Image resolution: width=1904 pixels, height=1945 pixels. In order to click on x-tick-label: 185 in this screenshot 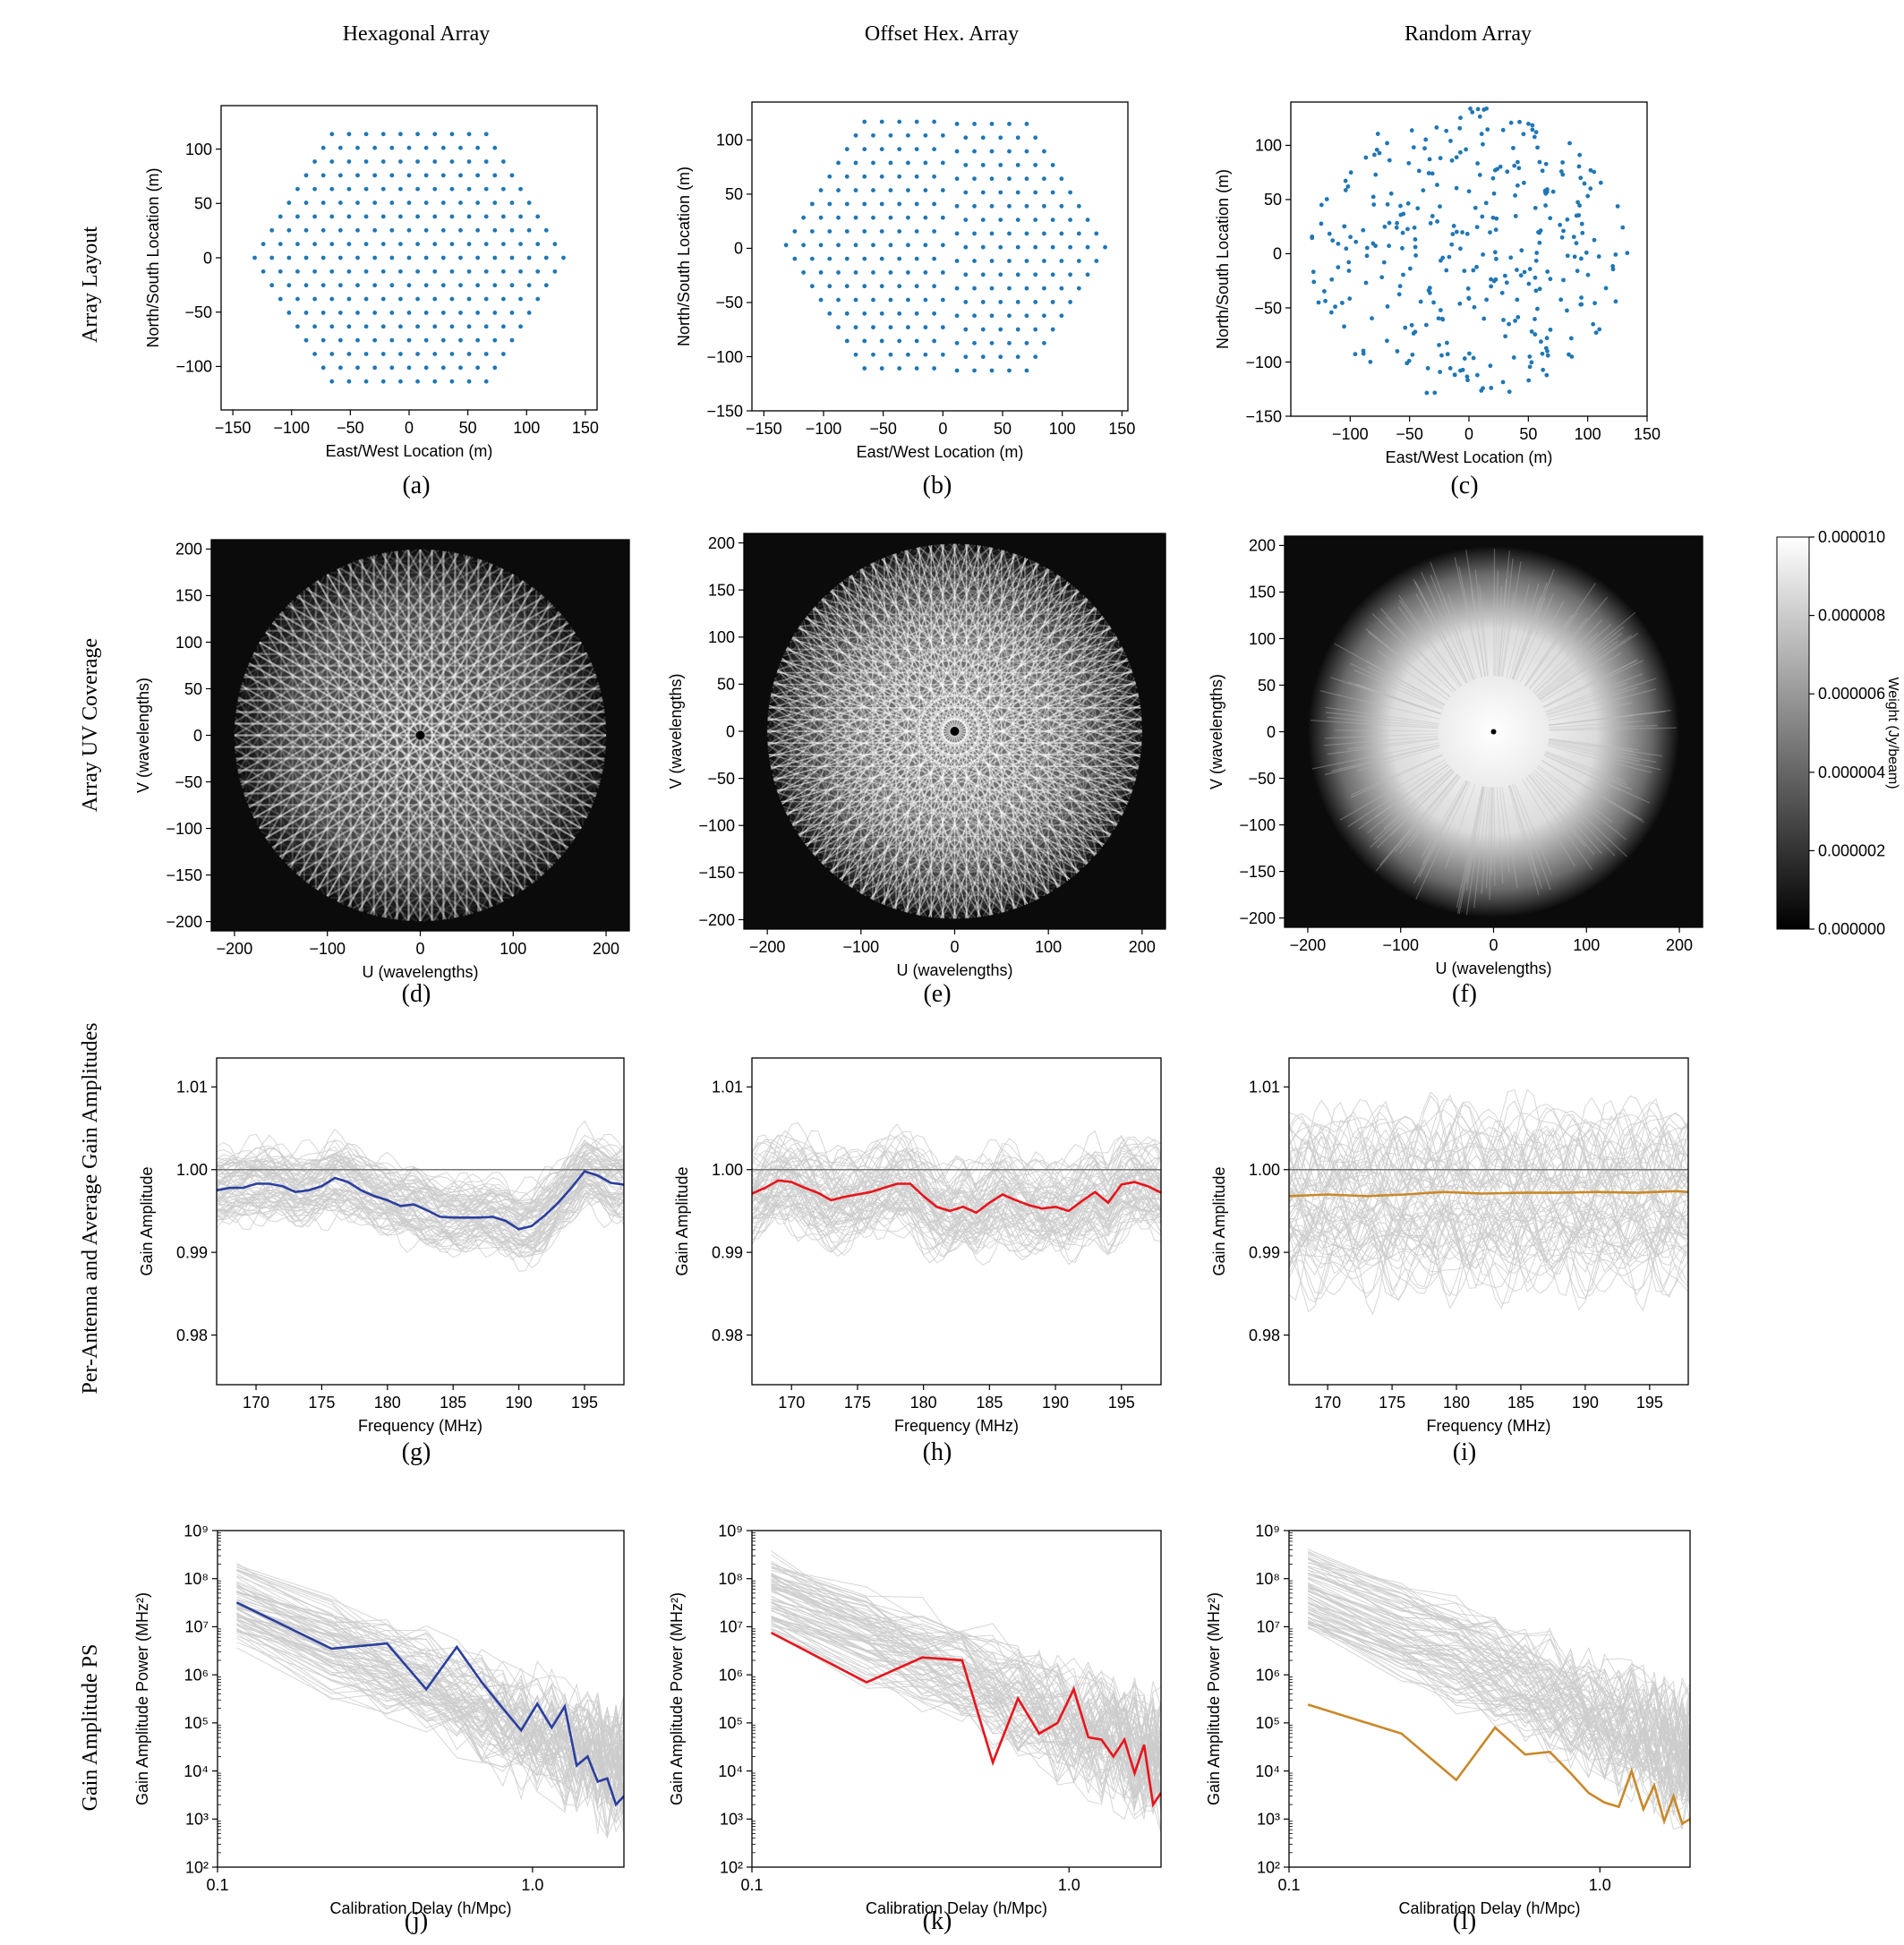, I will do `click(990, 1403)`.